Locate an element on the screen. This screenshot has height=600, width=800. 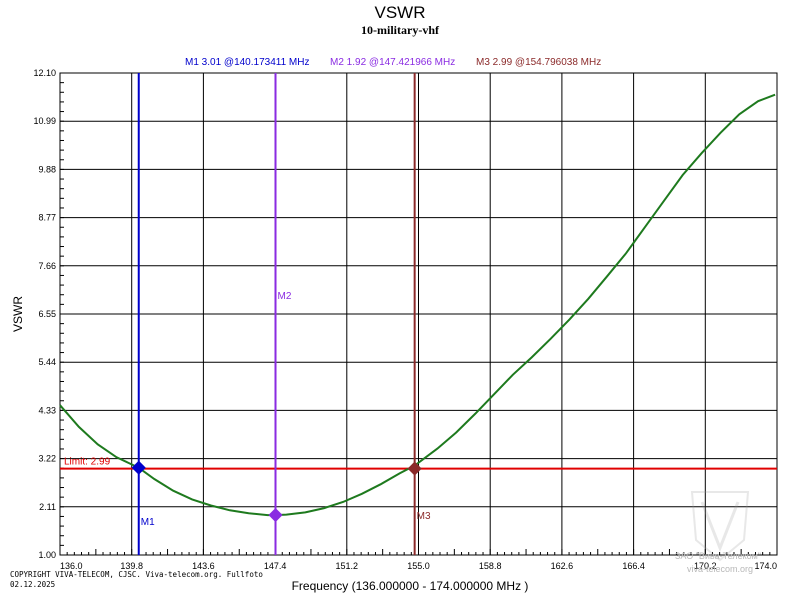
x-tick-label: 151.2 is located at coordinates (347, 566).